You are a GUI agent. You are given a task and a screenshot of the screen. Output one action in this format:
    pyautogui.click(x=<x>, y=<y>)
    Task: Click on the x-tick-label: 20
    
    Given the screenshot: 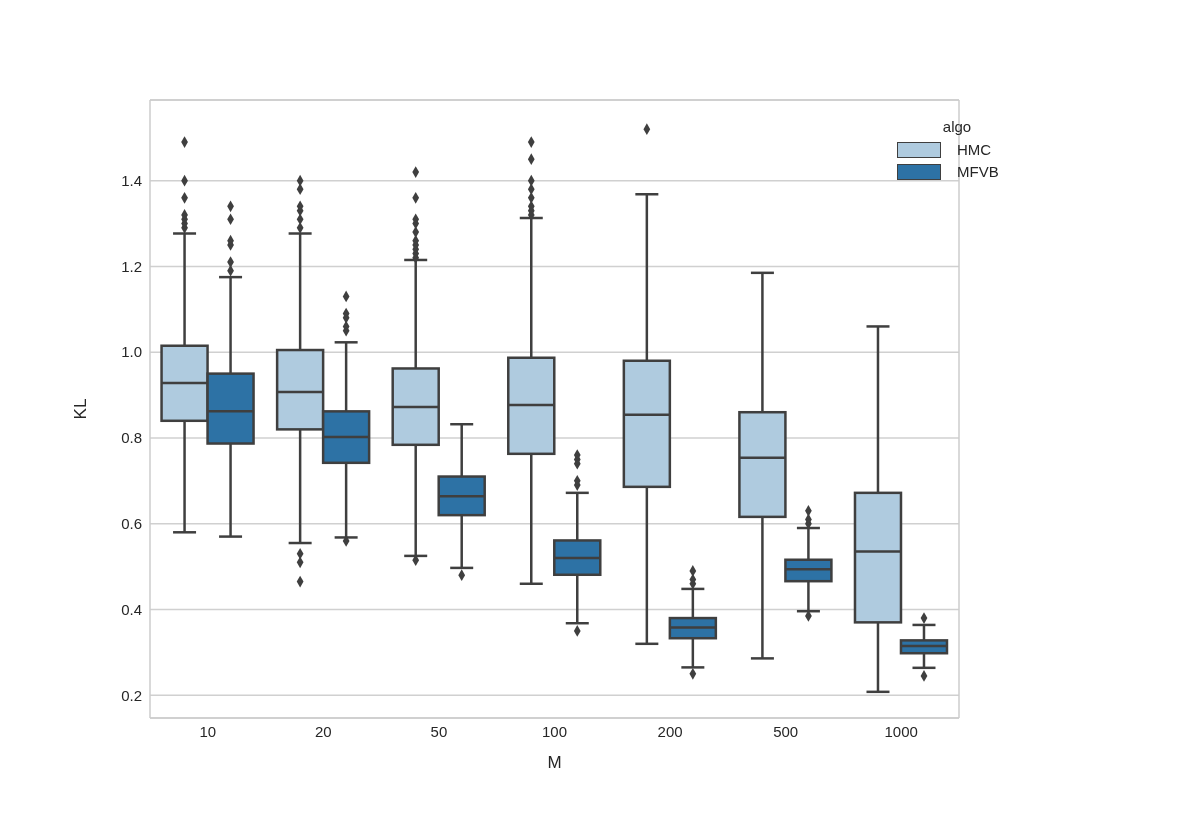 What is the action you would take?
    pyautogui.click(x=323, y=731)
    